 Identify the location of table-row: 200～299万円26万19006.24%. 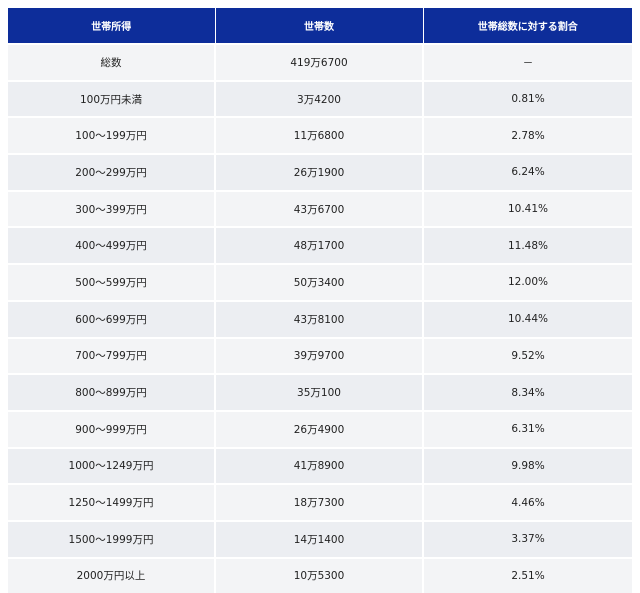
(320, 172).